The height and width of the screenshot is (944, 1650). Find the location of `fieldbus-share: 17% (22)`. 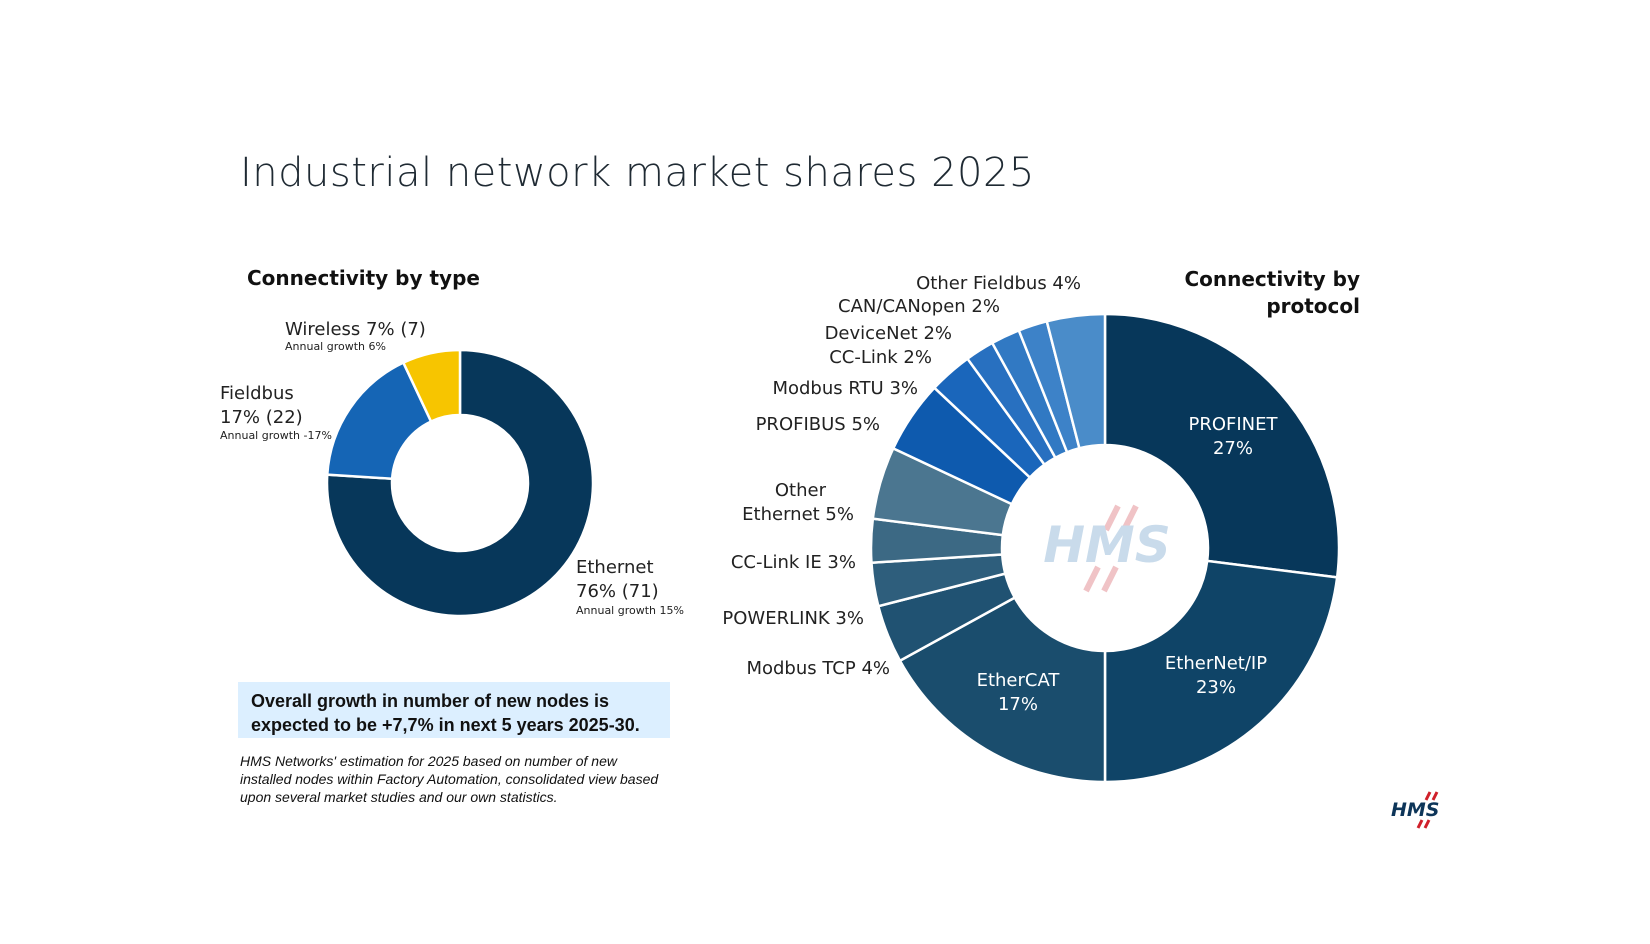

fieldbus-share: 17% (22) is located at coordinates (261, 417).